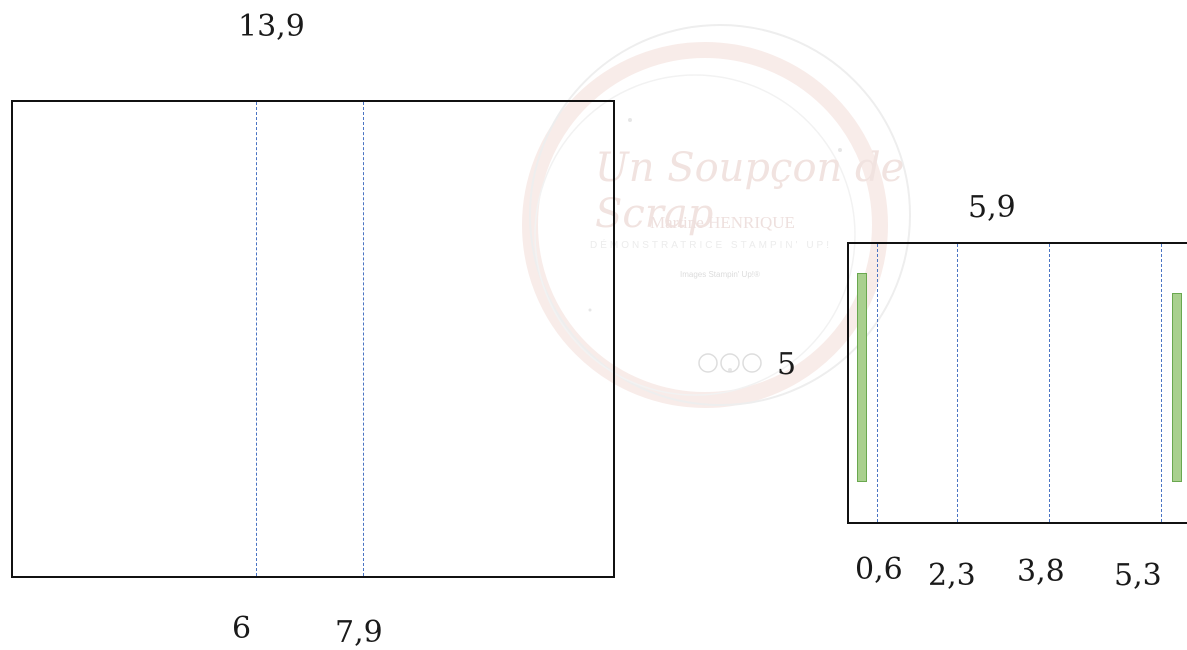 This screenshot has width=1187, height=650. I want to click on right-card-fold-label-3: 3,8, so click(1041, 571).